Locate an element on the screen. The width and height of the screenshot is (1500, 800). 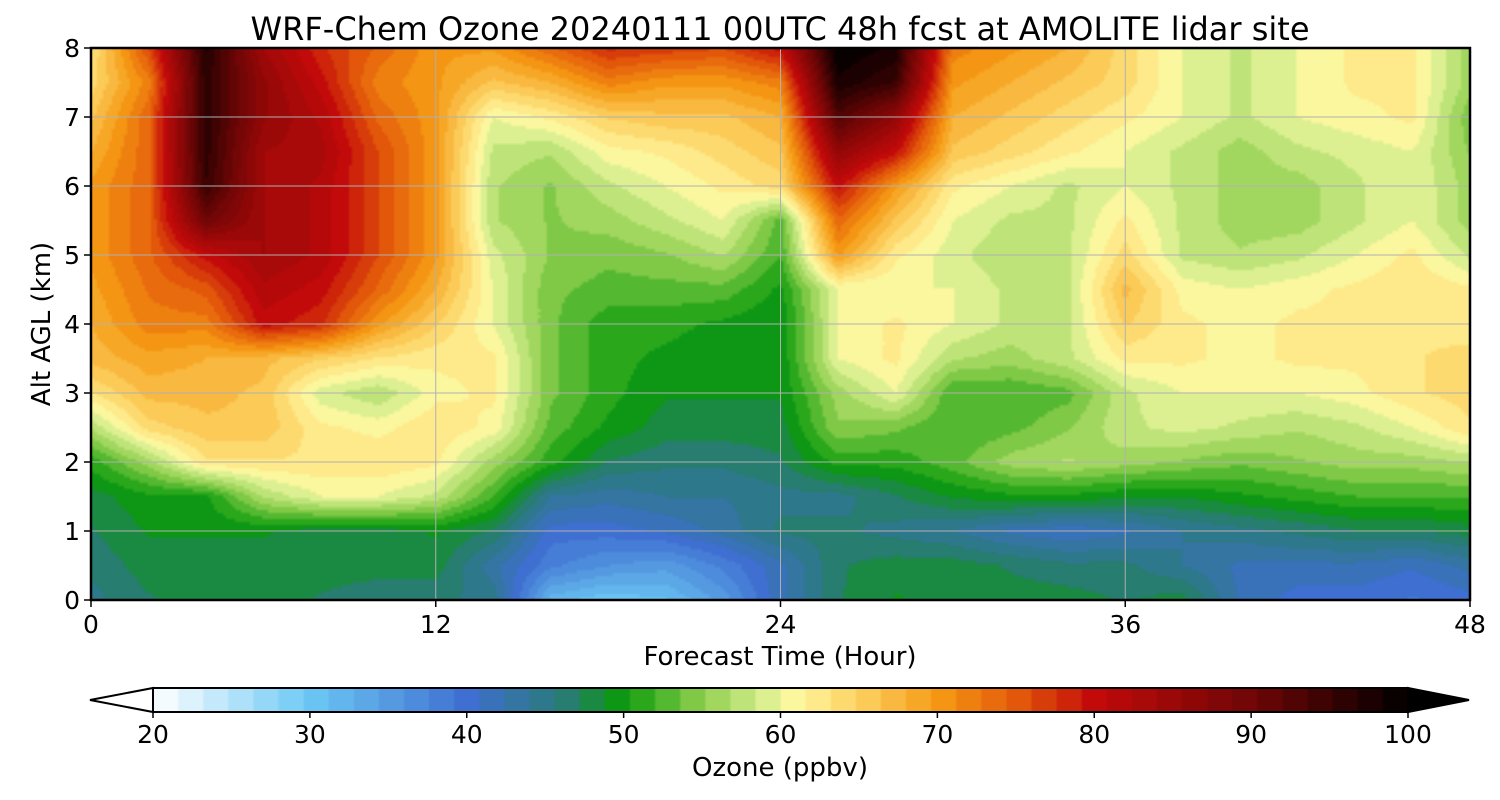
x-axis-ticks: 0 12 24 36 48 is located at coordinates (784, 619).